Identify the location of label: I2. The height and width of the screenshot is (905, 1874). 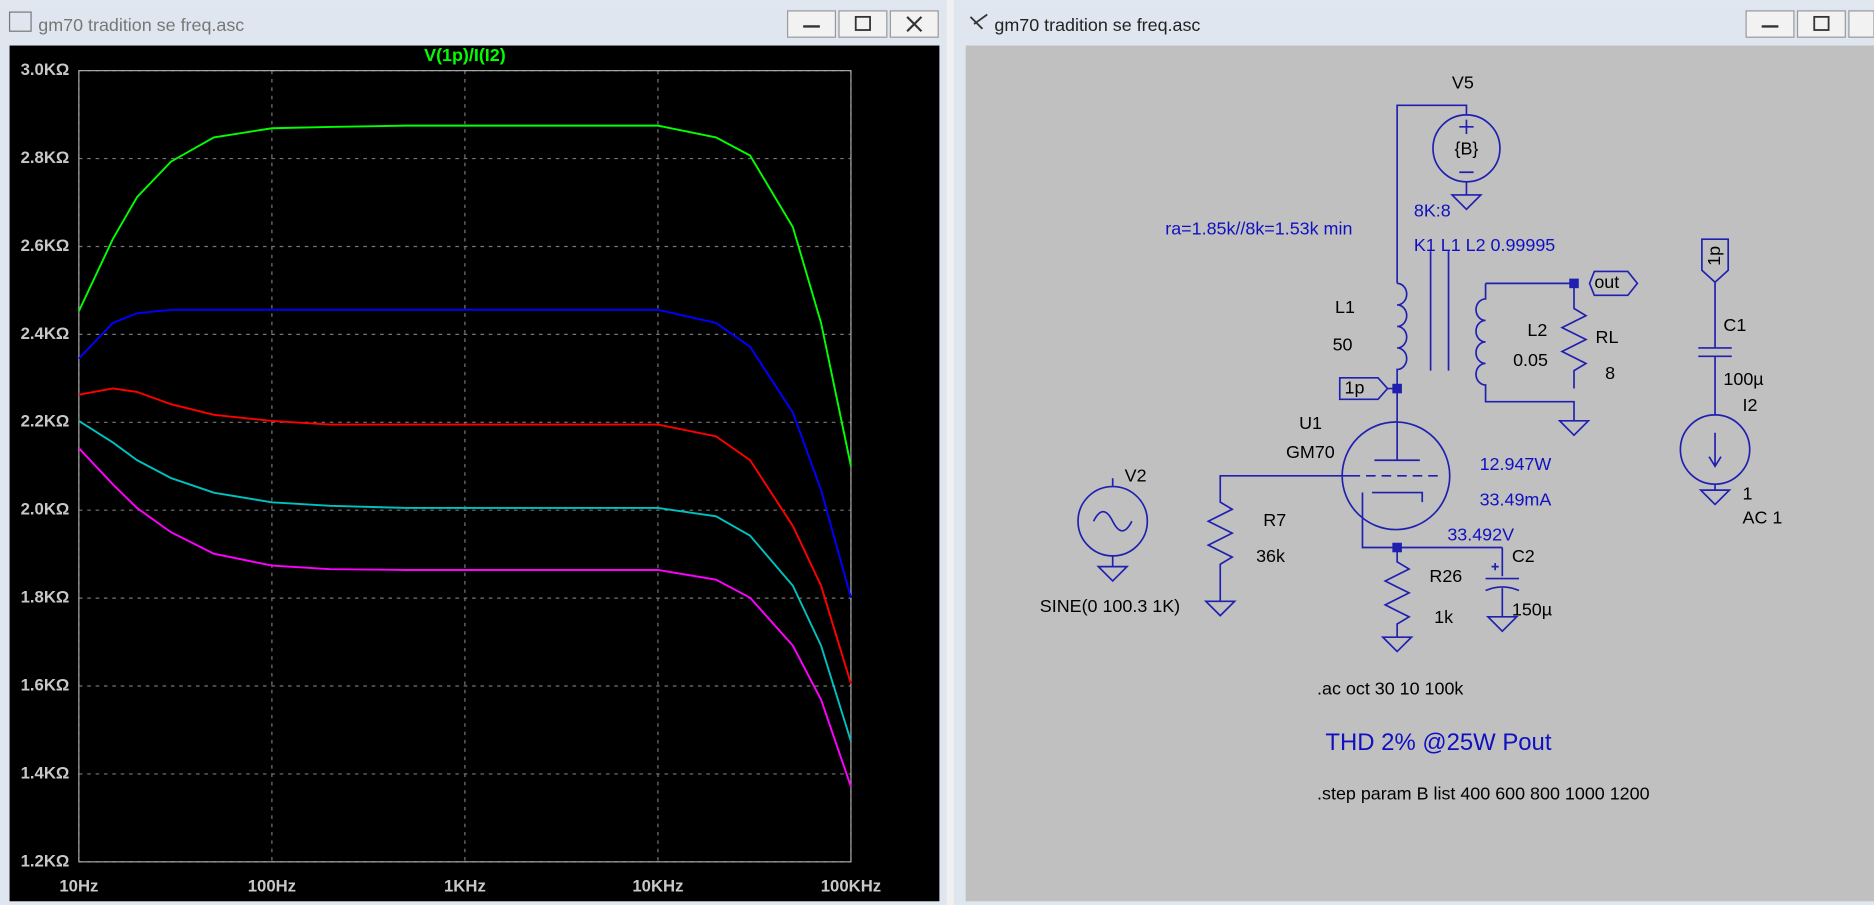
(1750, 405).